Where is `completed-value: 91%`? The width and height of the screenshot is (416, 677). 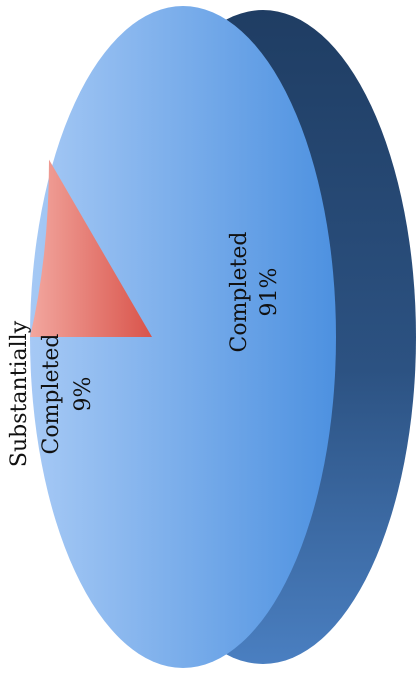
completed-value: 91% is located at coordinates (269, 292).